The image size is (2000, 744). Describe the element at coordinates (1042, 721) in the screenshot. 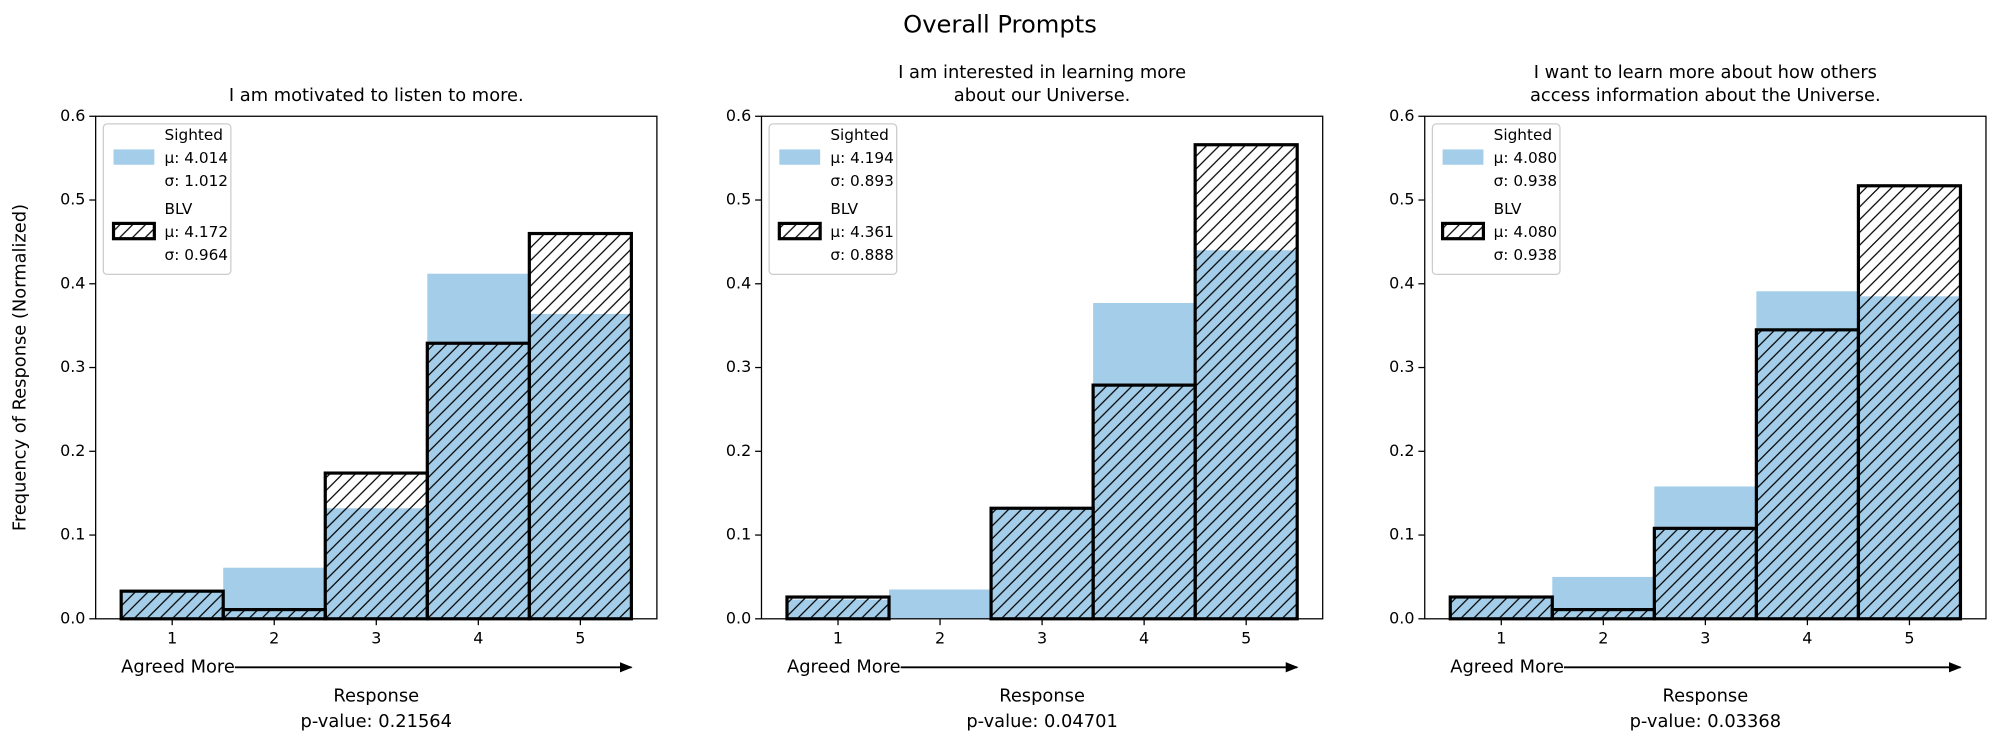

I see `p-value: p-value: 0.04701` at that location.